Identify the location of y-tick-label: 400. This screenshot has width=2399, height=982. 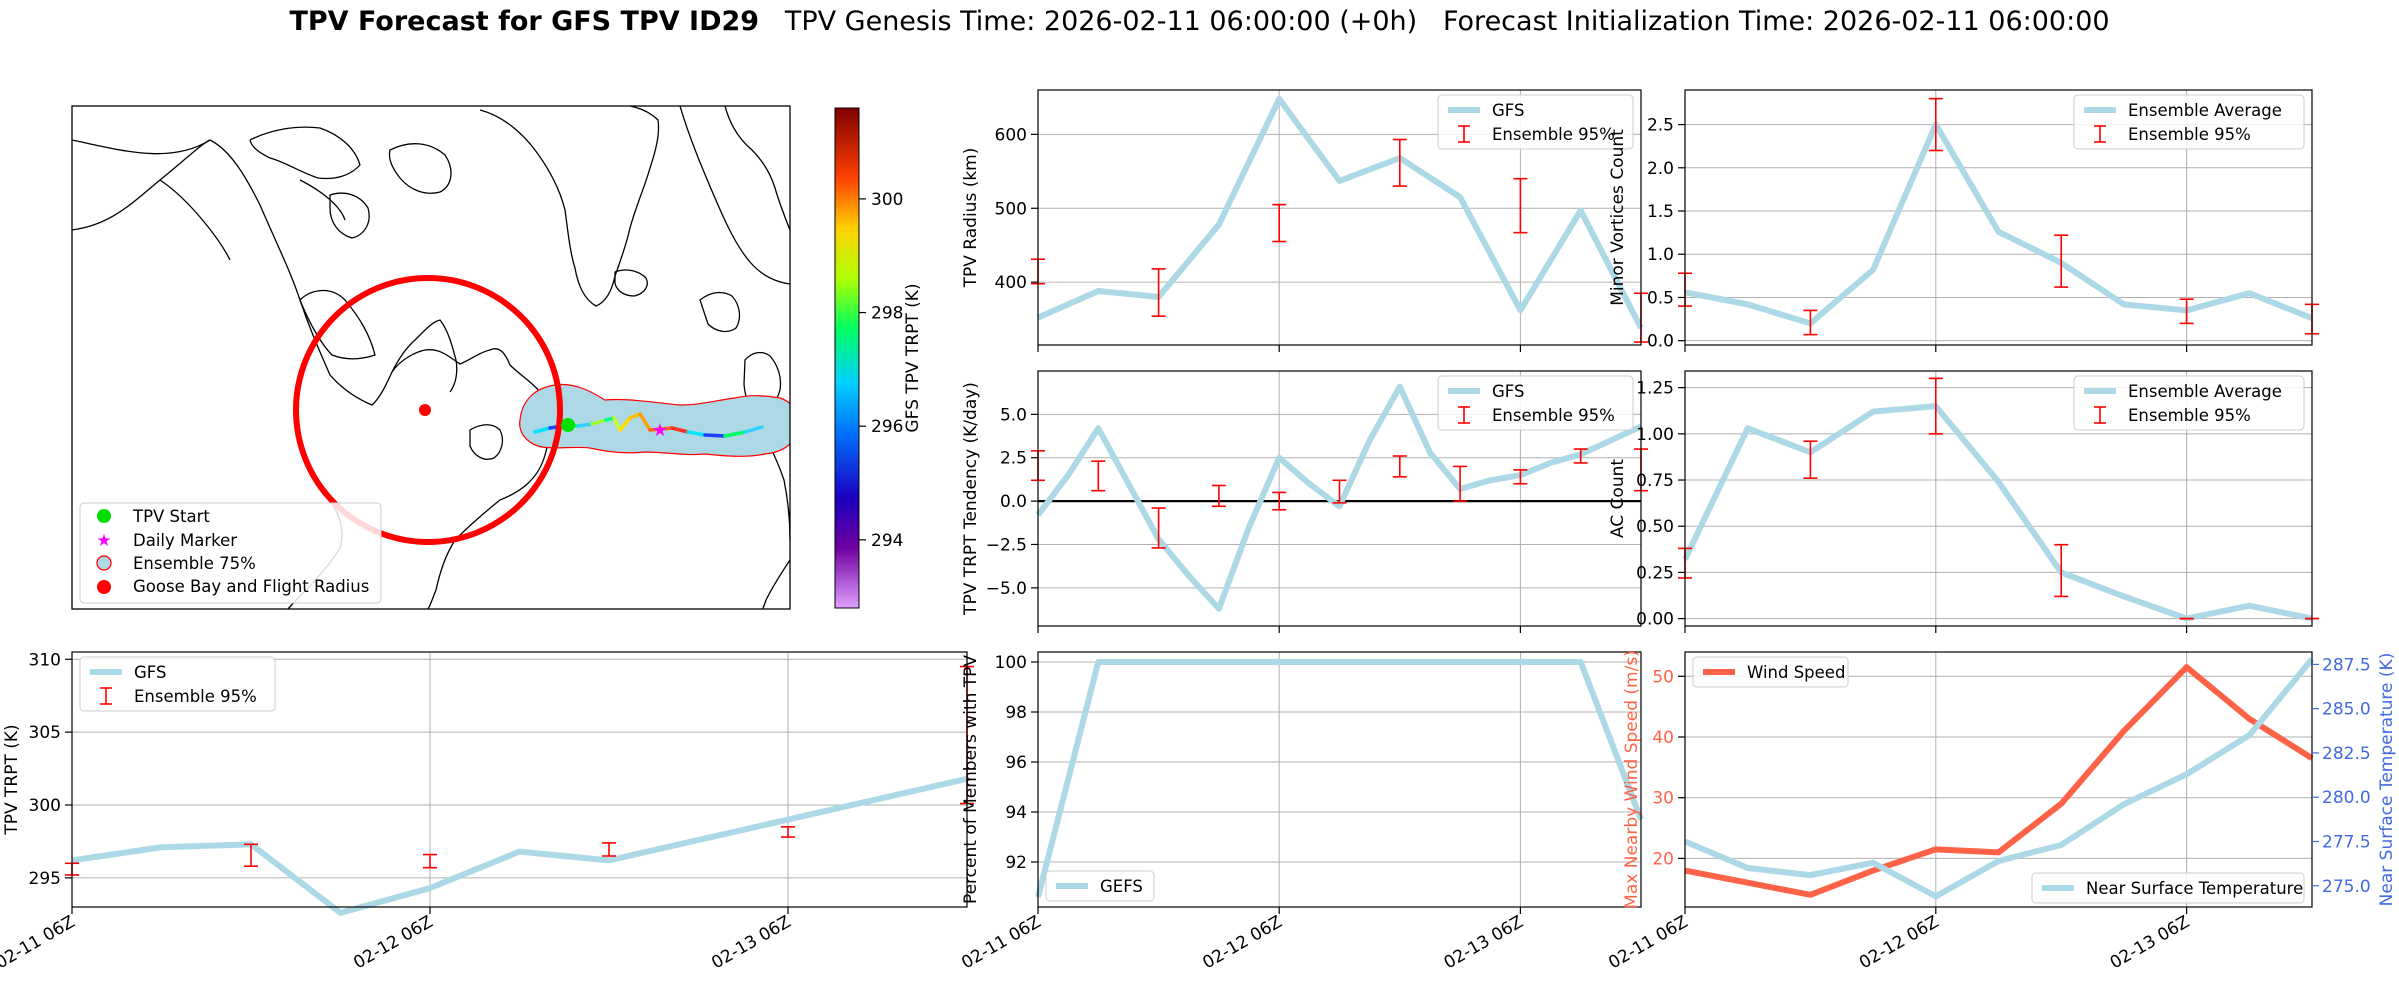
(1011, 283).